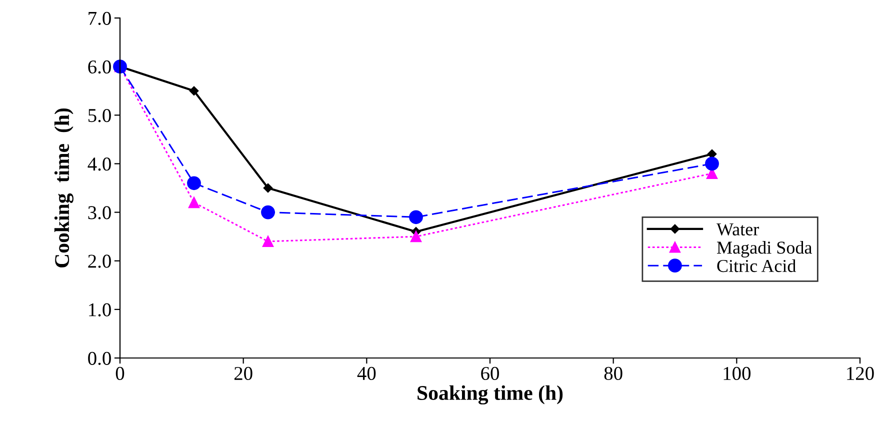  Describe the element at coordinates (120, 373) in the screenshot. I see `x-tick-label: 0` at that location.